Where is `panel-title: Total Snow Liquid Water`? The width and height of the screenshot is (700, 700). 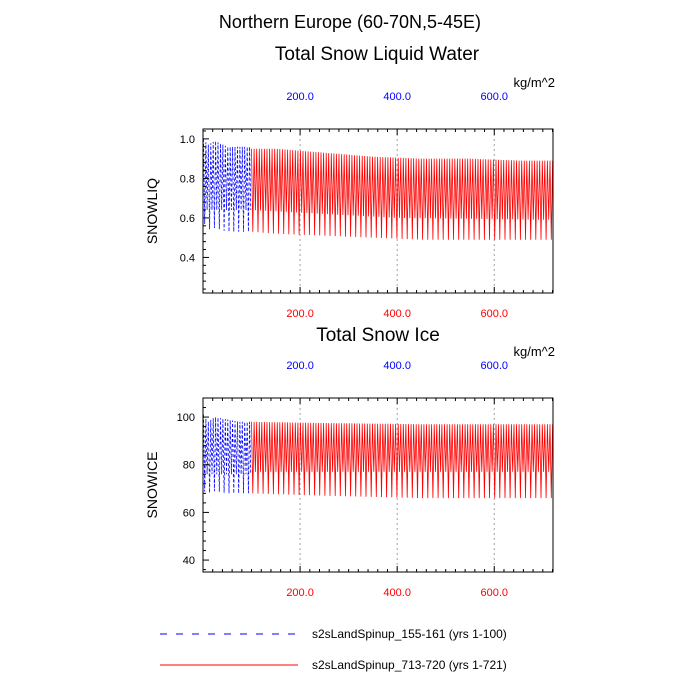 panel-title: Total Snow Liquid Water is located at coordinates (377, 54).